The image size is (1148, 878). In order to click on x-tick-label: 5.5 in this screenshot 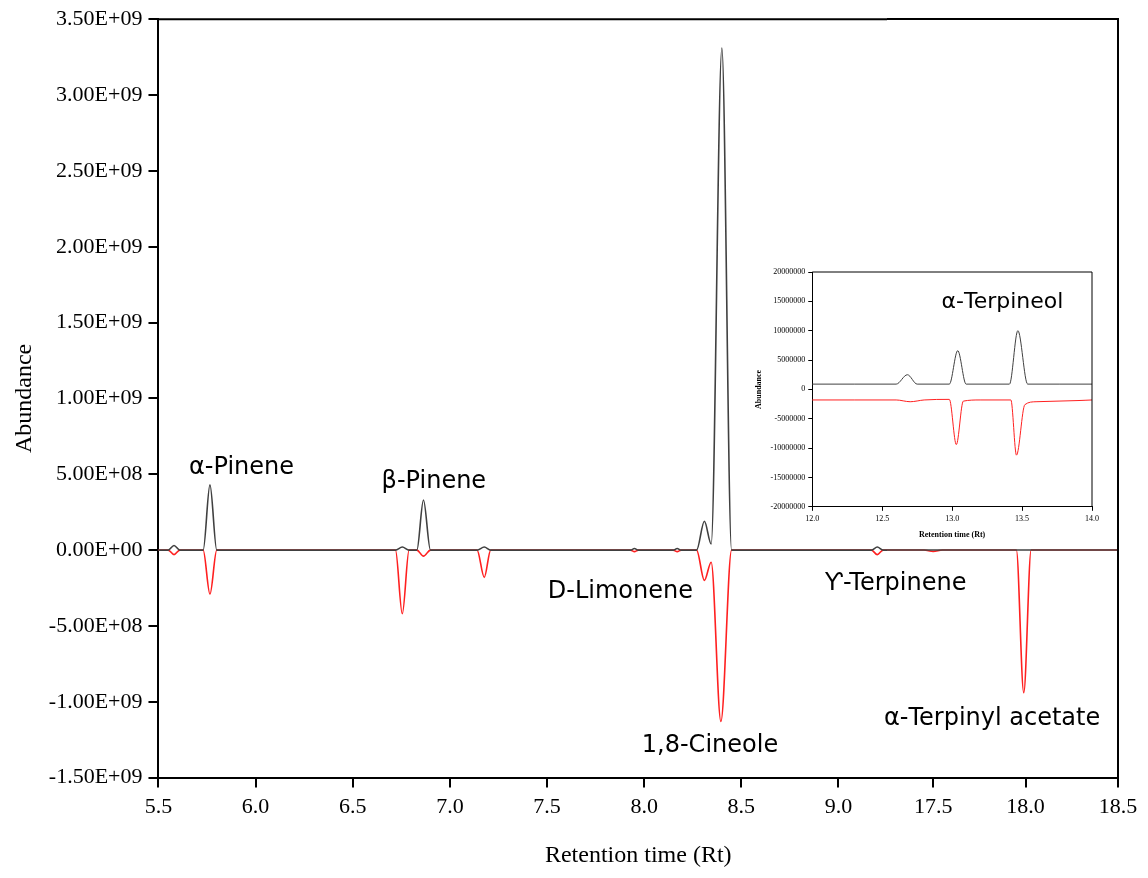, I will do `click(158, 805)`.